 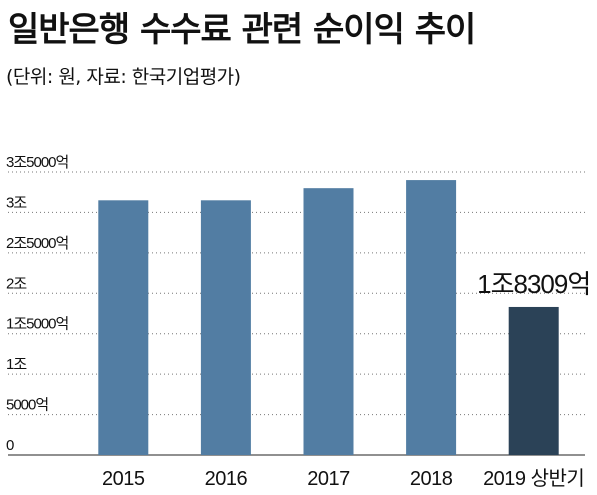 What do you see at coordinates (16, 283) in the screenshot?
I see `y-tick-label: 2조` at bounding box center [16, 283].